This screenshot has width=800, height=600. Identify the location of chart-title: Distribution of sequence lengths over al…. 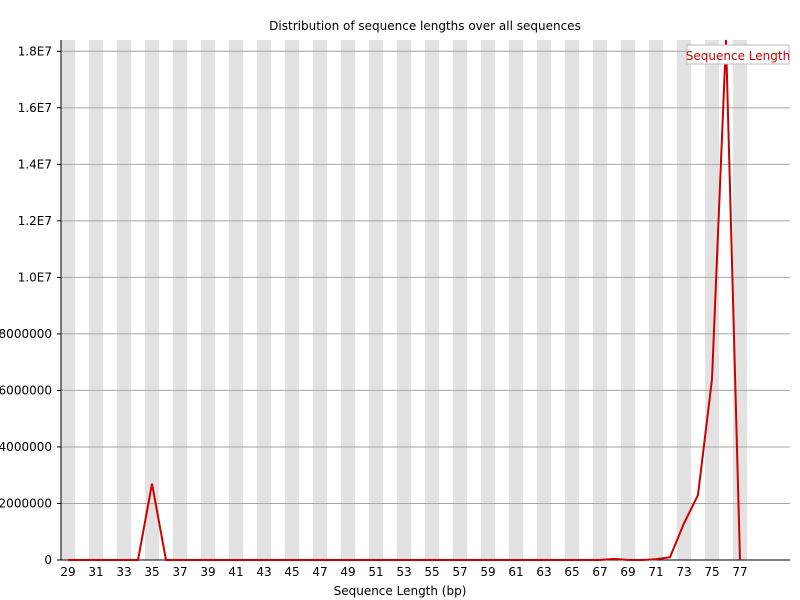
(425, 26).